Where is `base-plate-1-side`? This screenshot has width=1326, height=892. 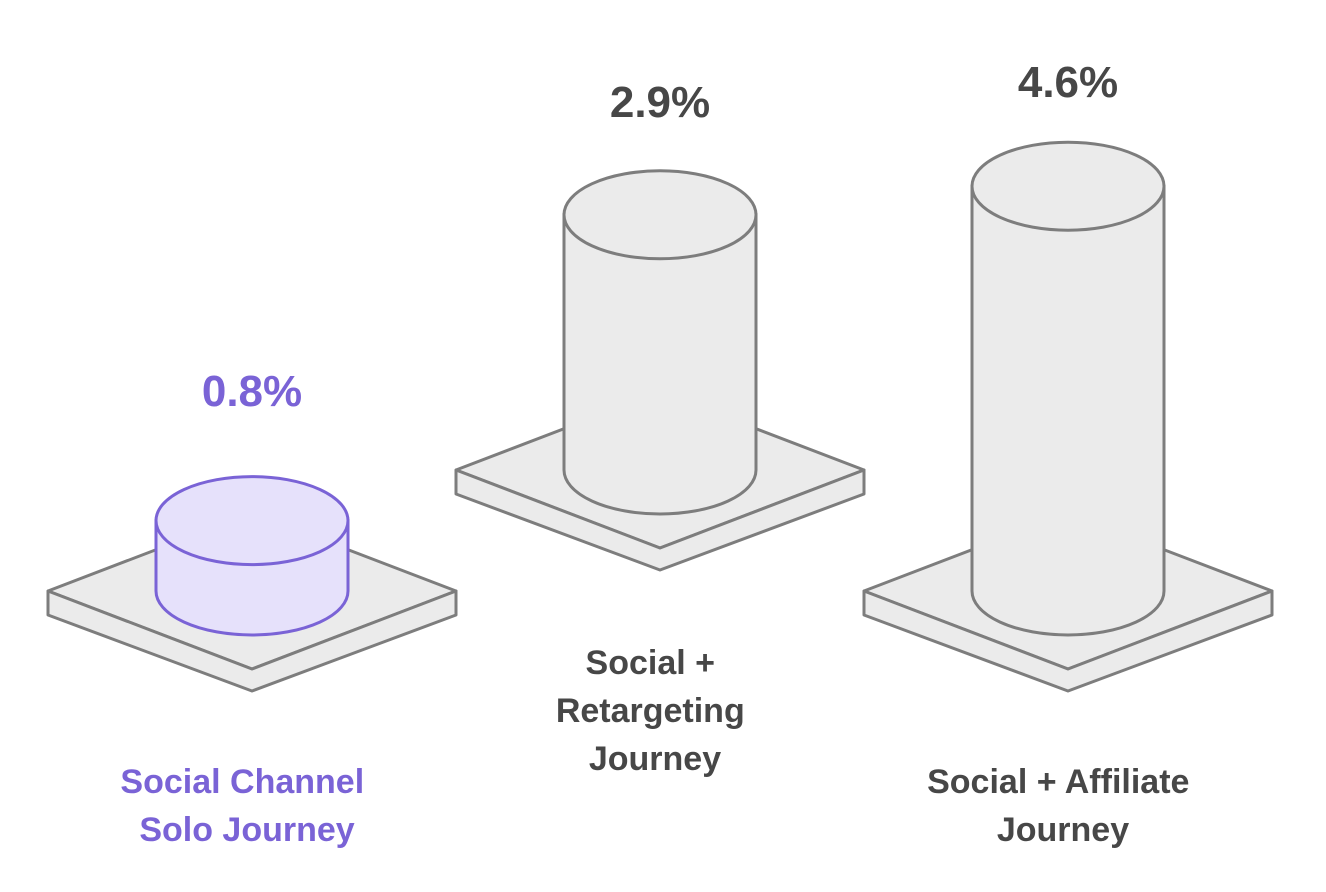 base-plate-1-side is located at coordinates (660, 520).